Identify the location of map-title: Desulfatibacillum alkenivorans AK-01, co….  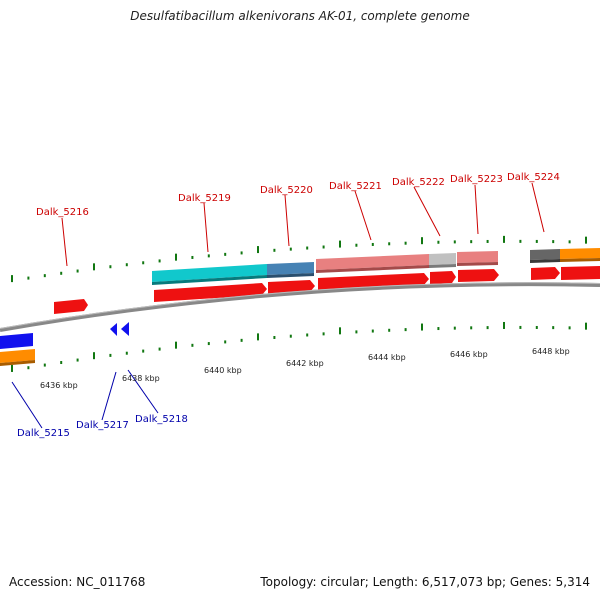
(300, 16).